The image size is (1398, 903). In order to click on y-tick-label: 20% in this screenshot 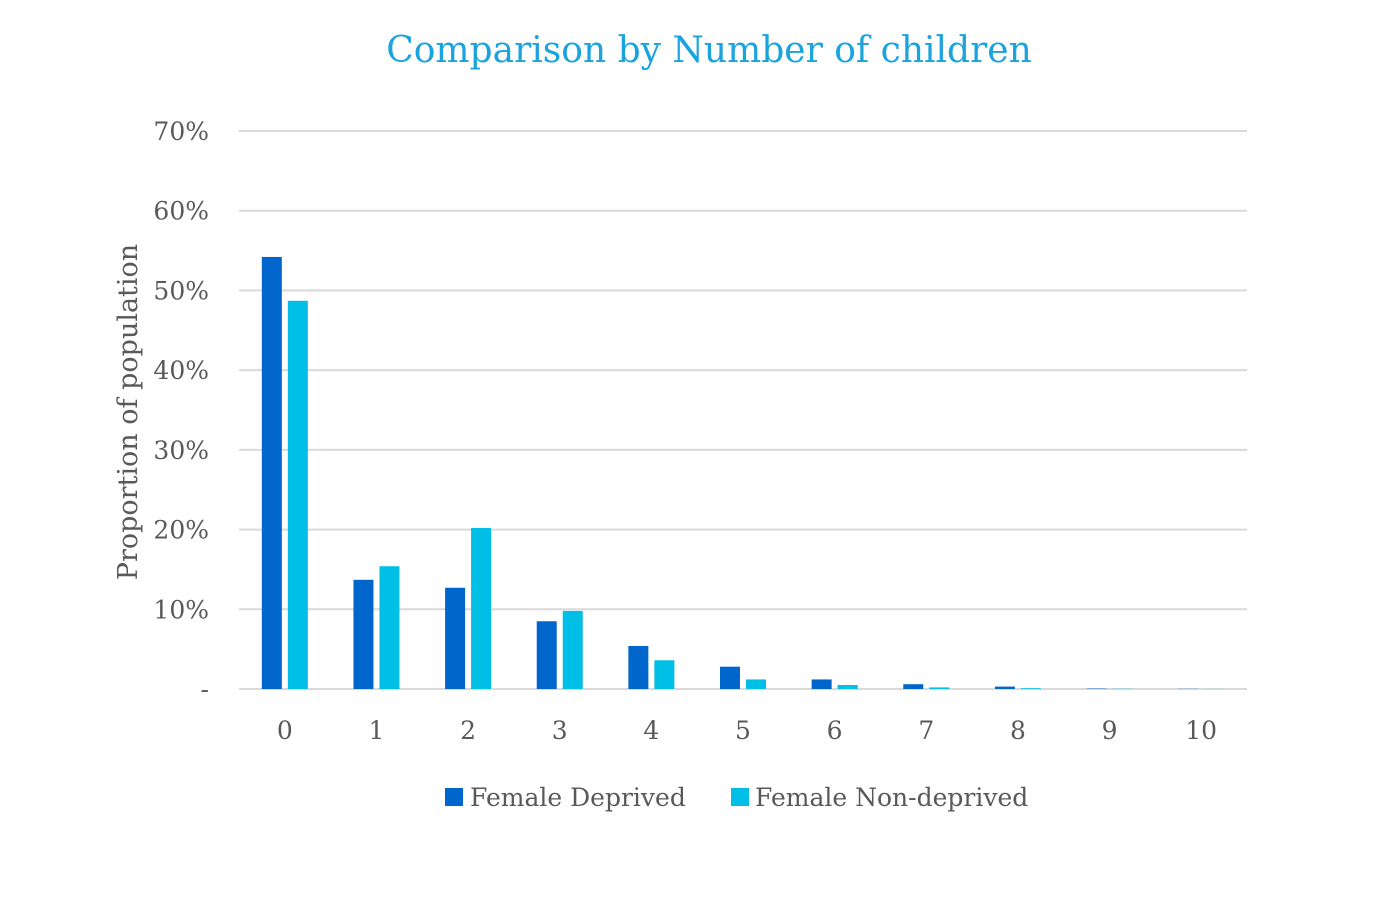, I will do `click(181, 530)`.